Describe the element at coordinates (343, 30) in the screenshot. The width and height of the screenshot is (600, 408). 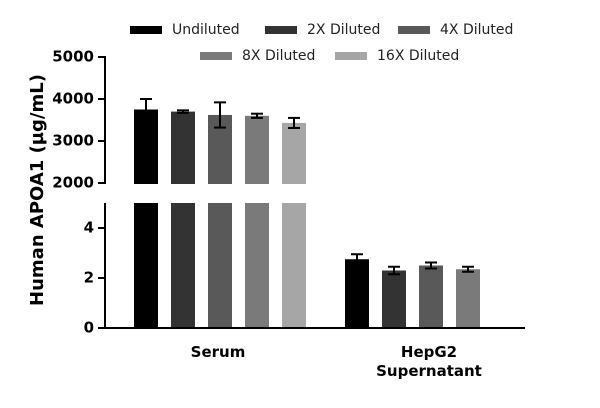
I see `legend-label: 2X Diluted` at that location.